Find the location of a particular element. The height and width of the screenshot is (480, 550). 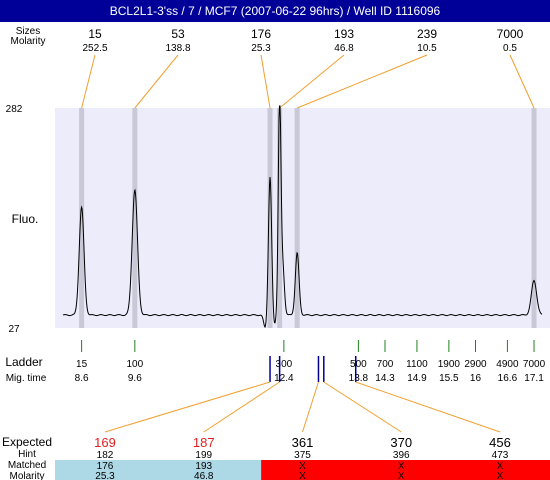

expected-size-label: 370 is located at coordinates (401, 442).